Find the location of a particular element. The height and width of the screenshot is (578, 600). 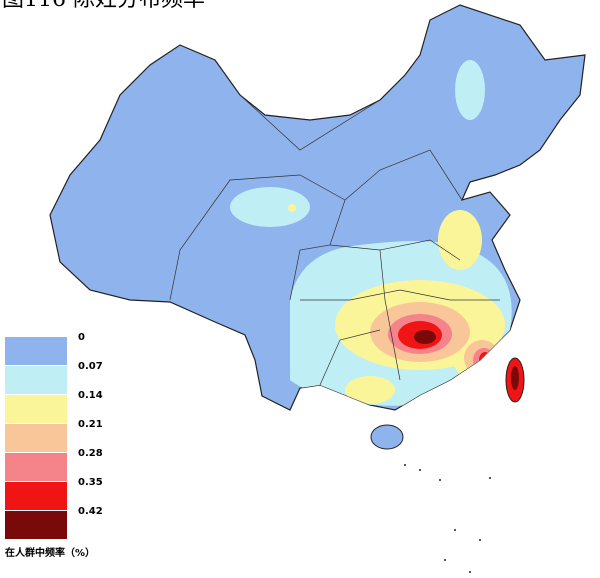

legend: 在人群中频率（%） 0 0.07 0.14 0.21 0.28 0.35 0.42 is located at coordinates (54, 445).